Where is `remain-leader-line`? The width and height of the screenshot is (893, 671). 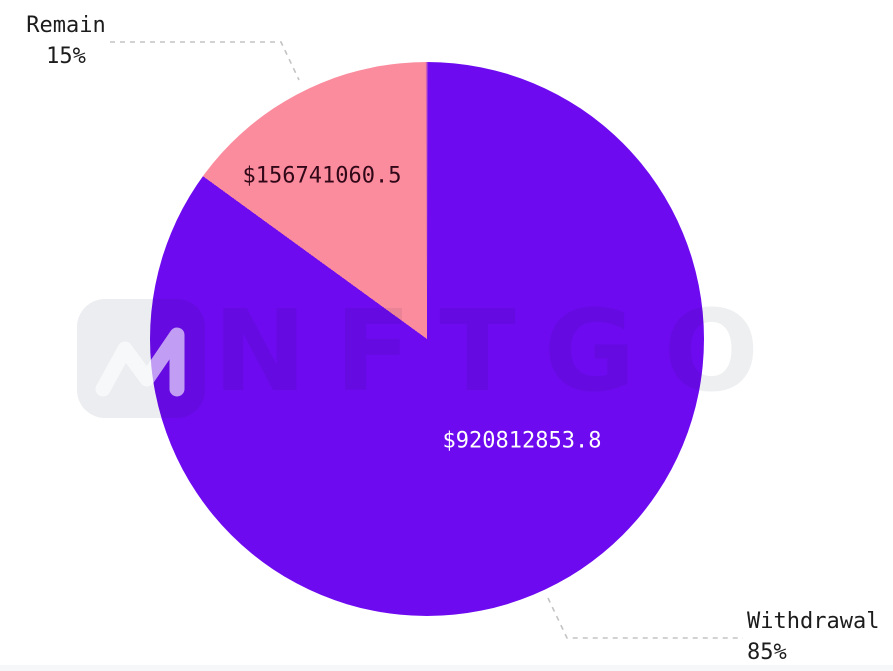 remain-leader-line is located at coordinates (205, 61).